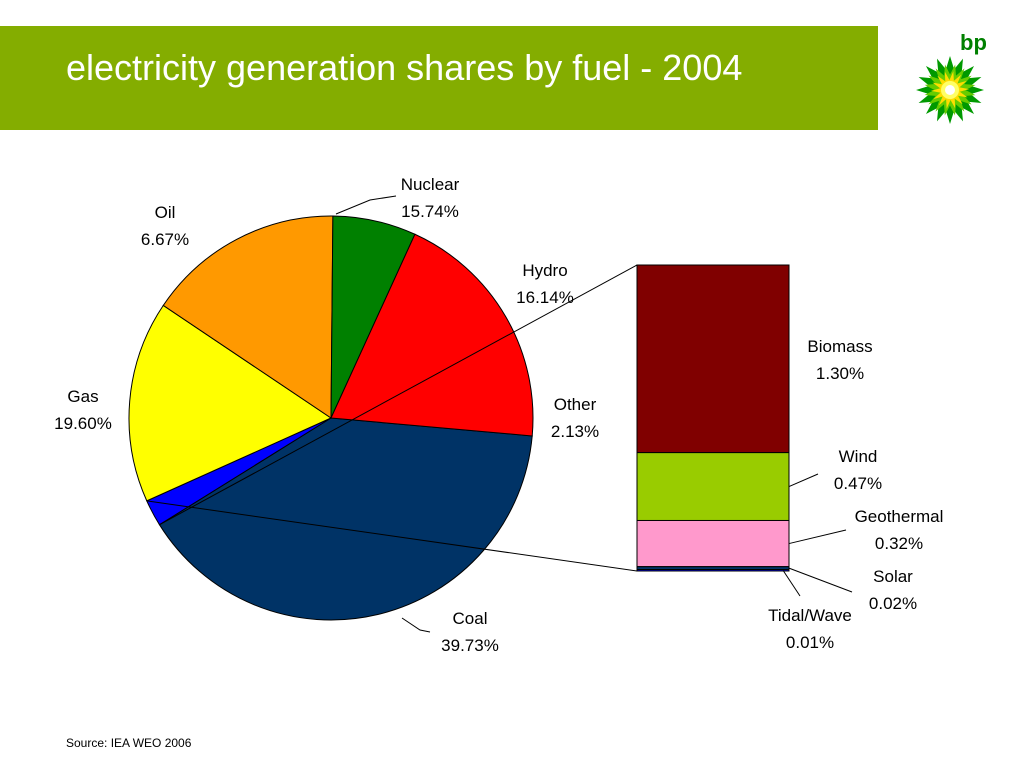  Describe the element at coordinates (803, 480) in the screenshot. I see `leader-line-wind` at that location.